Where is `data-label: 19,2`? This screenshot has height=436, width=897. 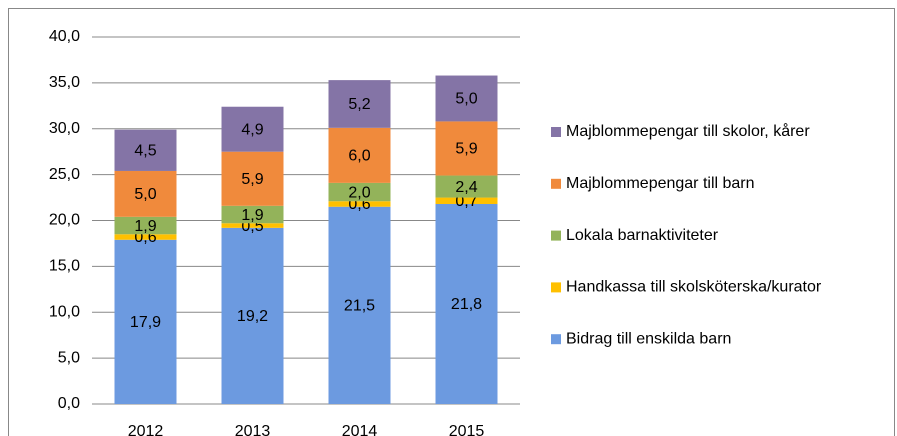
data-label: 19,2 is located at coordinates (252, 316).